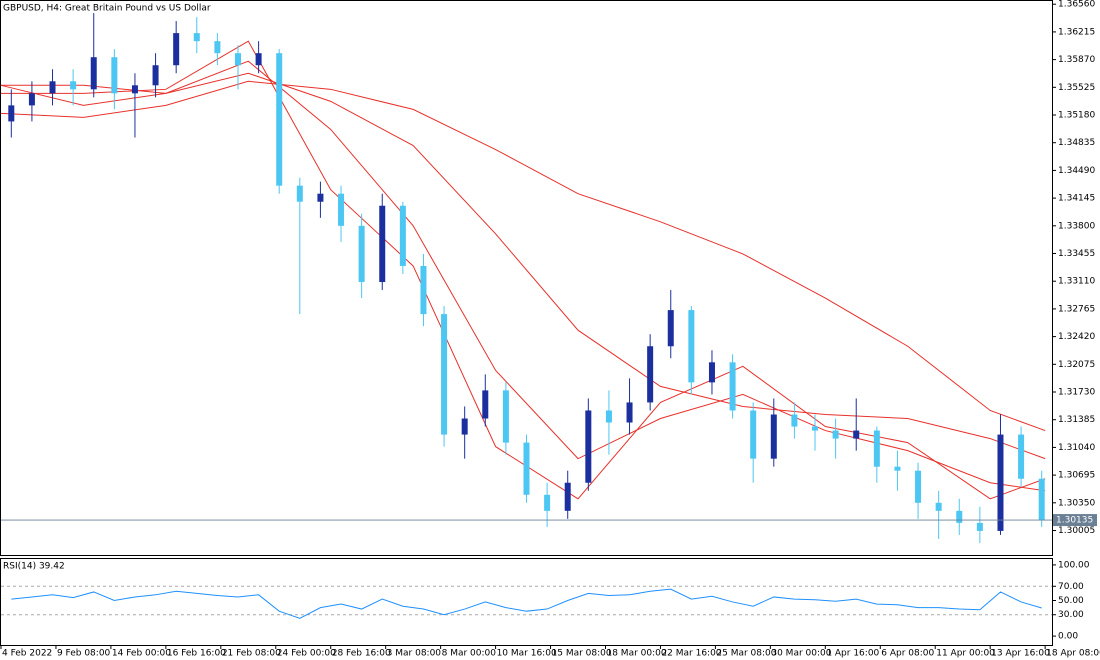 This screenshot has width=1100, height=660. What do you see at coordinates (469, 654) in the screenshot?
I see `x-tick-label: 8 Mar 00:00` at bounding box center [469, 654].